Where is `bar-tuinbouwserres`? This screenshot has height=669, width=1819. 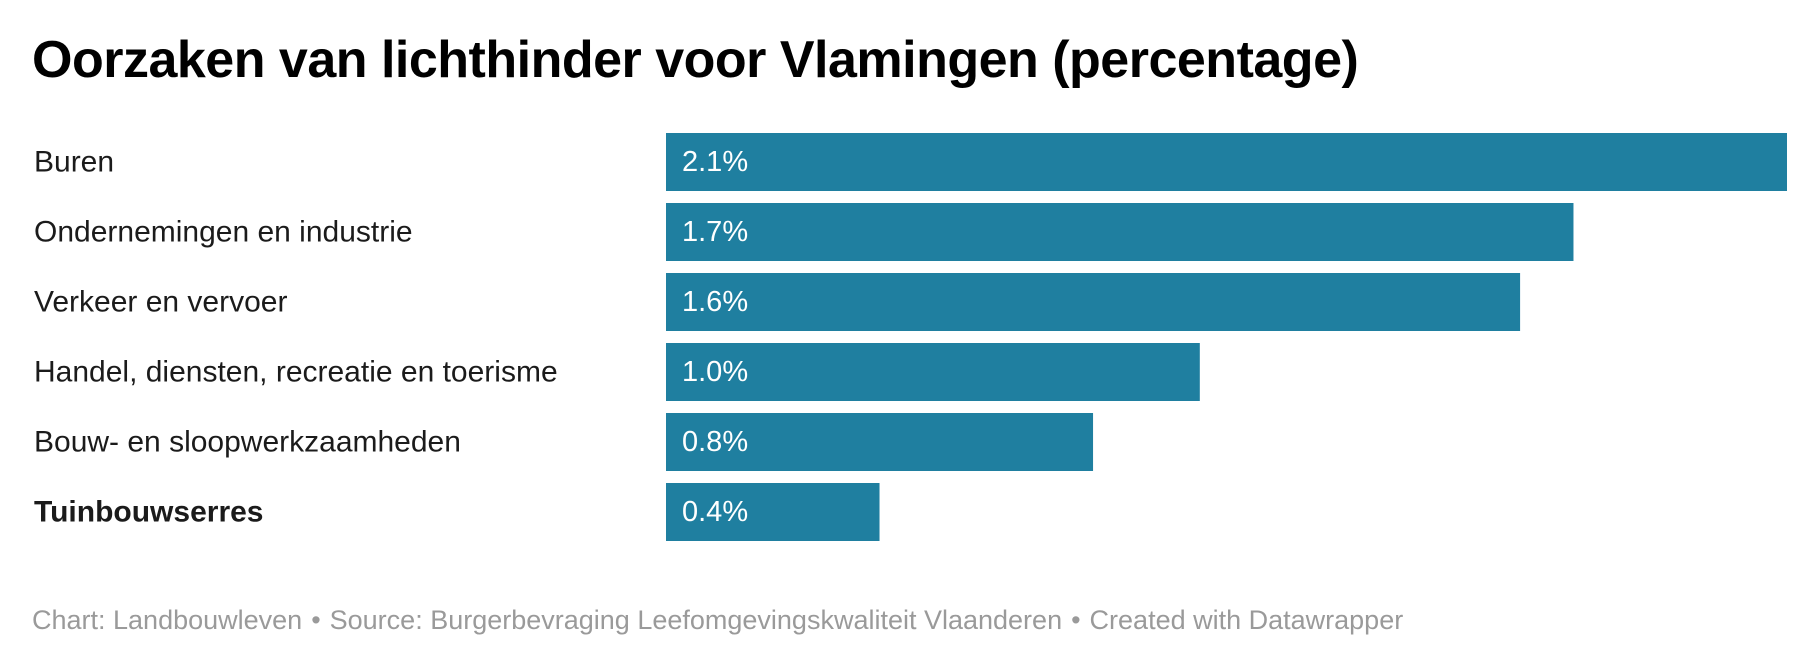 bar-tuinbouwserres is located at coordinates (773, 512).